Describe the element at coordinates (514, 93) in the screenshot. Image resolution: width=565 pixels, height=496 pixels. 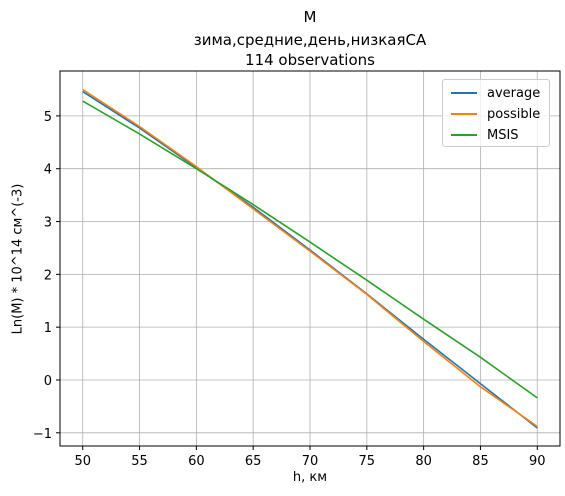
I see `legend-label-average: average` at that location.